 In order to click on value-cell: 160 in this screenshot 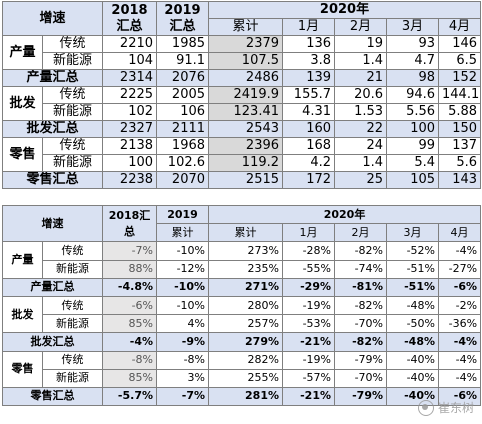, I will do `click(309, 129)`.